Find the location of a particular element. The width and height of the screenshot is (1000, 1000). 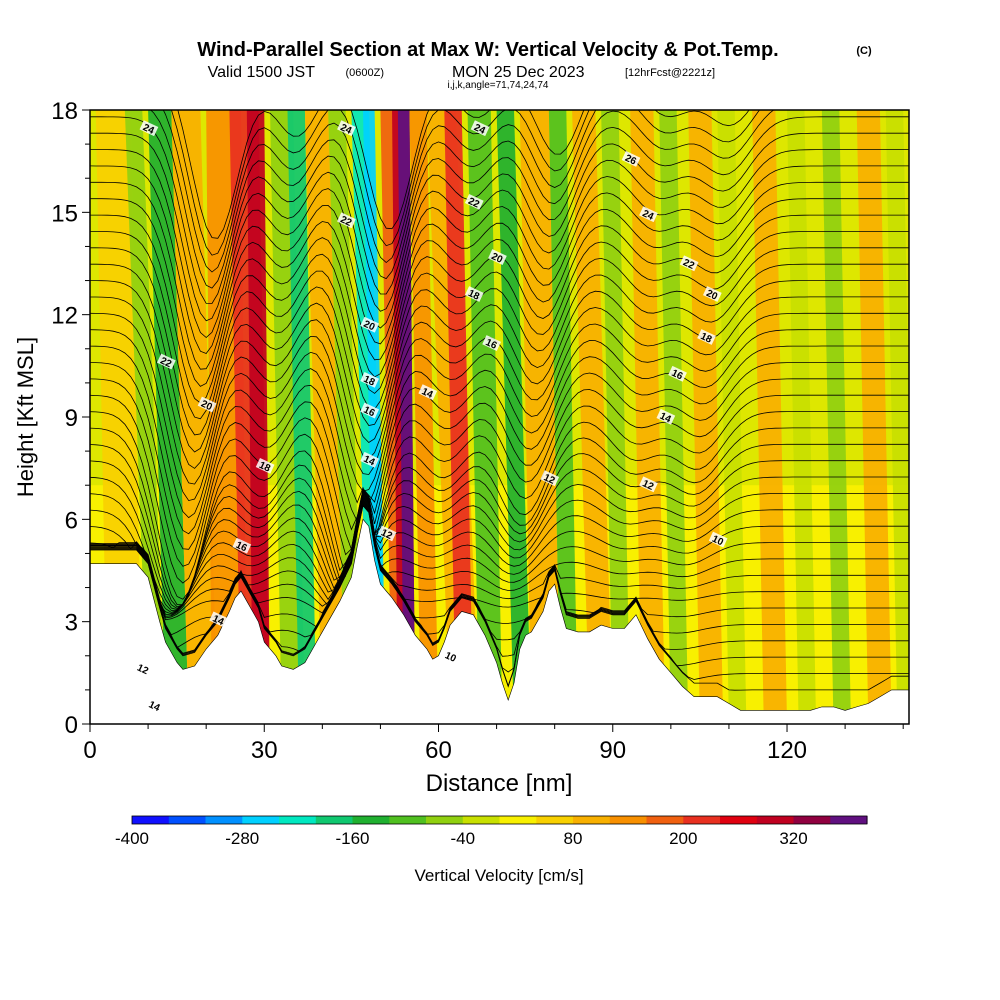

y-tick-label: 18 is located at coordinates (64, 111).